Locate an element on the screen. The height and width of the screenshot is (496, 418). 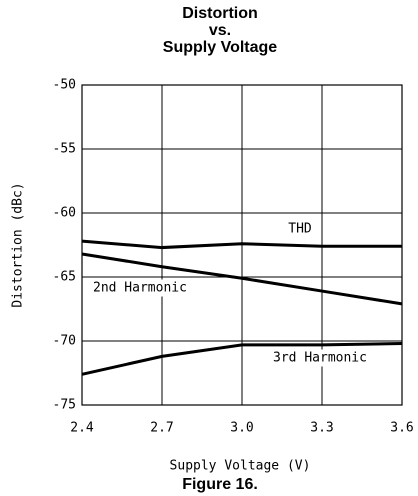
x-tick-label: 2.4 is located at coordinates (82, 428).